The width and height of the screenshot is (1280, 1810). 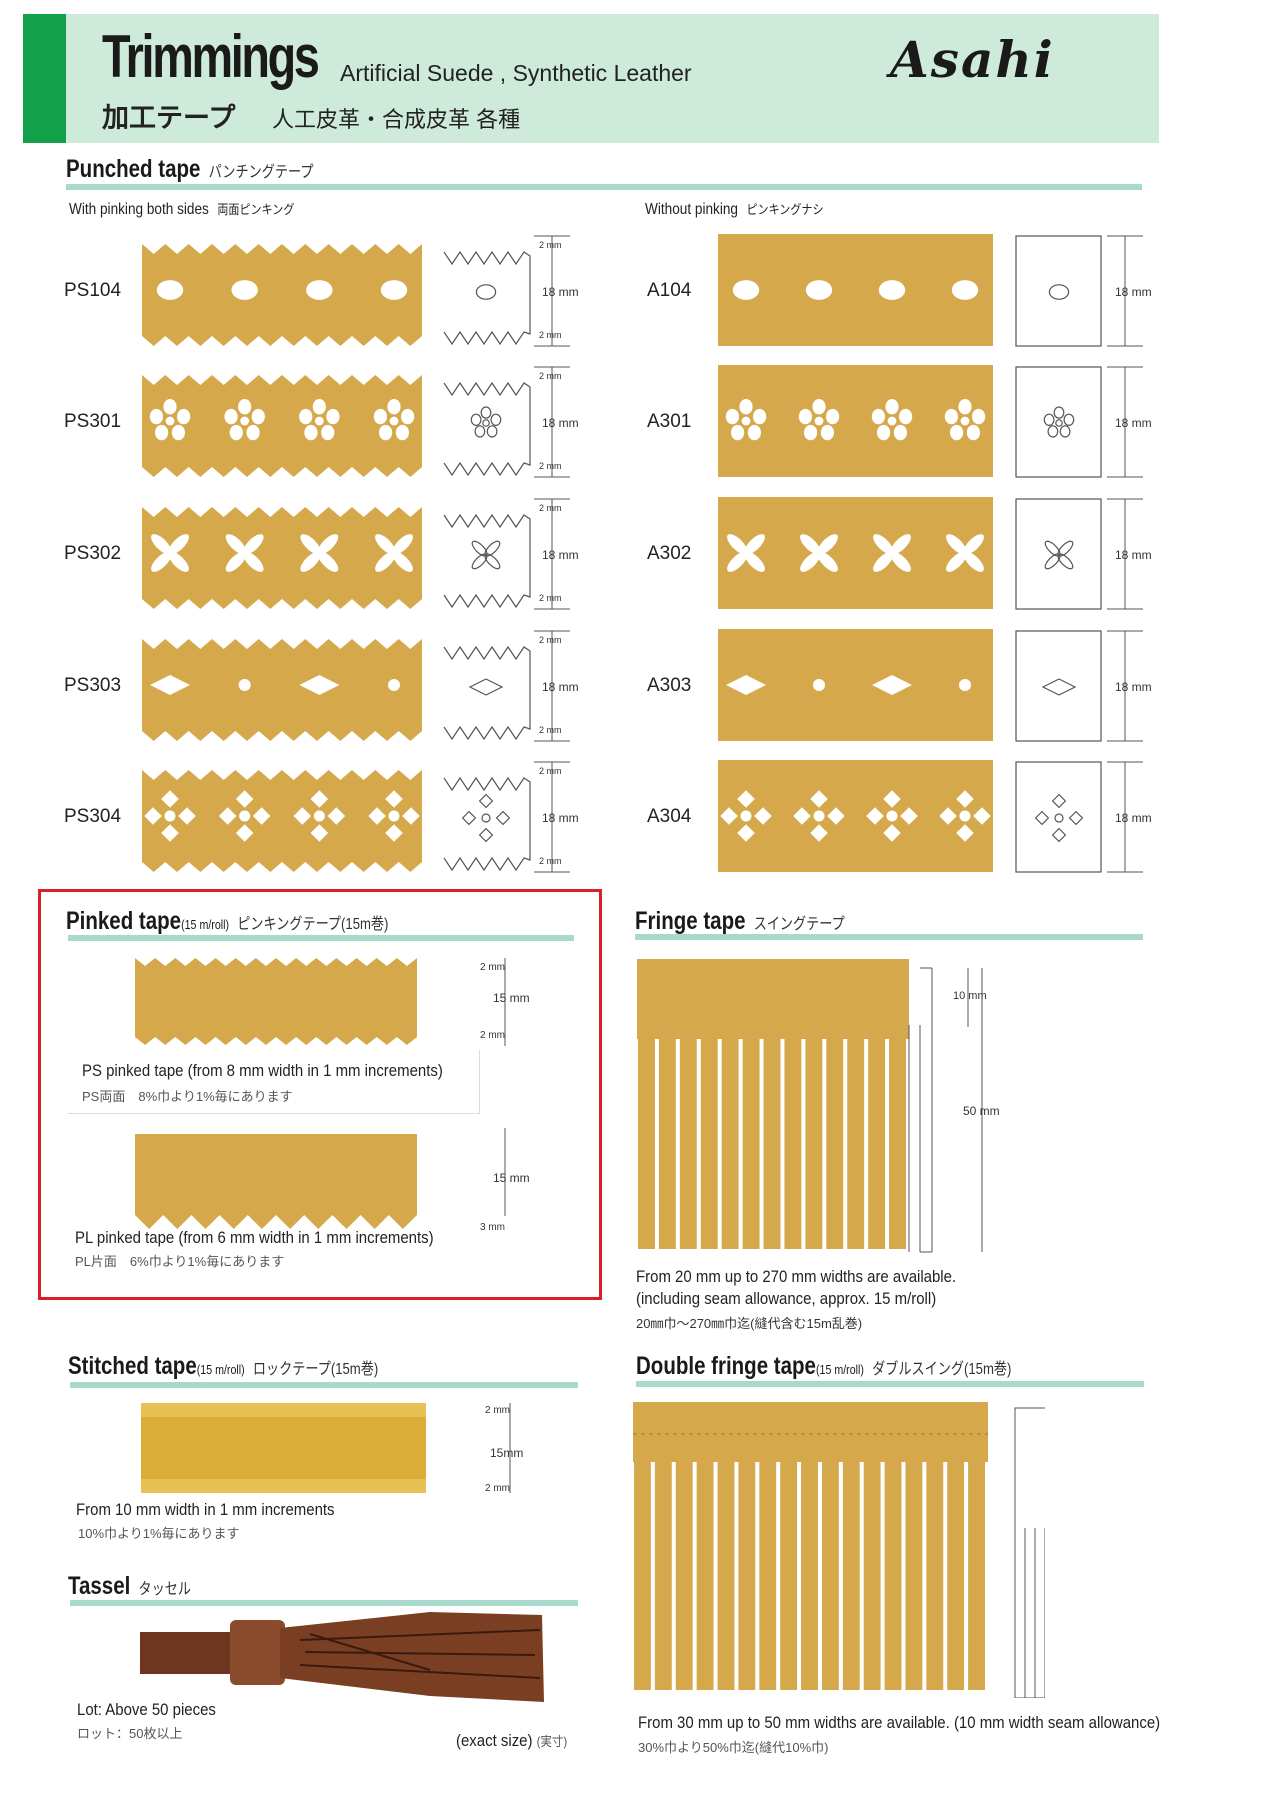 I want to click on dimension-diagram-ps302: 18 mm 2 mm 2 mm, so click(x=511, y=554).